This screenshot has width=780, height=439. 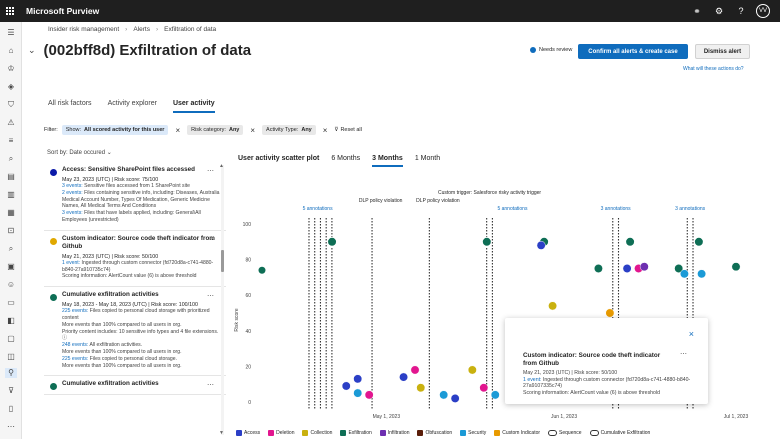 What do you see at coordinates (11, 248) in the screenshot?
I see `magnifier-icon: ⌕` at bounding box center [11, 248].